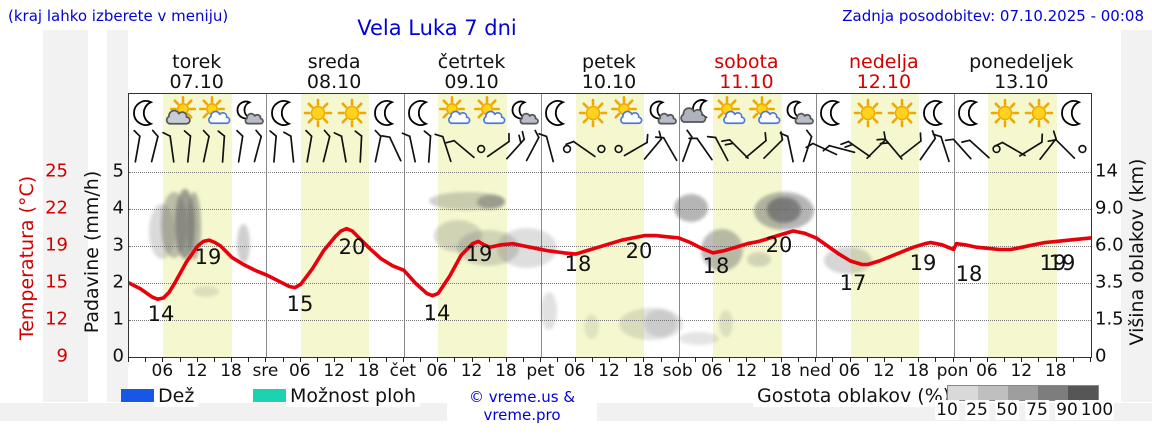 The height and width of the screenshot is (443, 1152). I want to click on calm-wind-icon, so click(1082, 149).